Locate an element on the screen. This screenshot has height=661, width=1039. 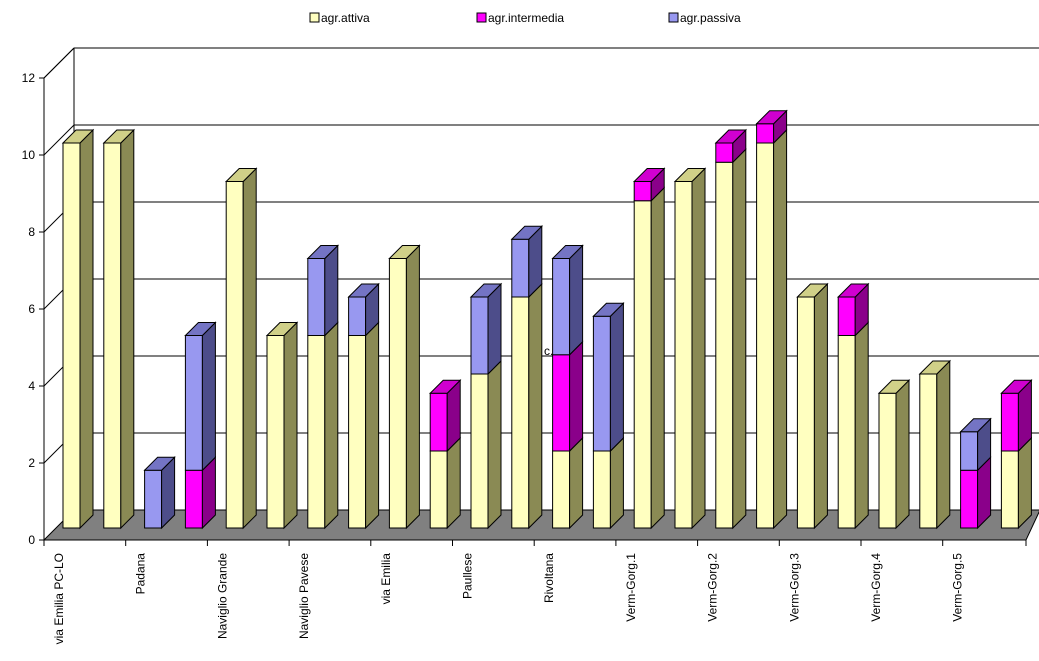
x-tick-label: Verm-Gorg.3 is located at coordinates (794, 587).